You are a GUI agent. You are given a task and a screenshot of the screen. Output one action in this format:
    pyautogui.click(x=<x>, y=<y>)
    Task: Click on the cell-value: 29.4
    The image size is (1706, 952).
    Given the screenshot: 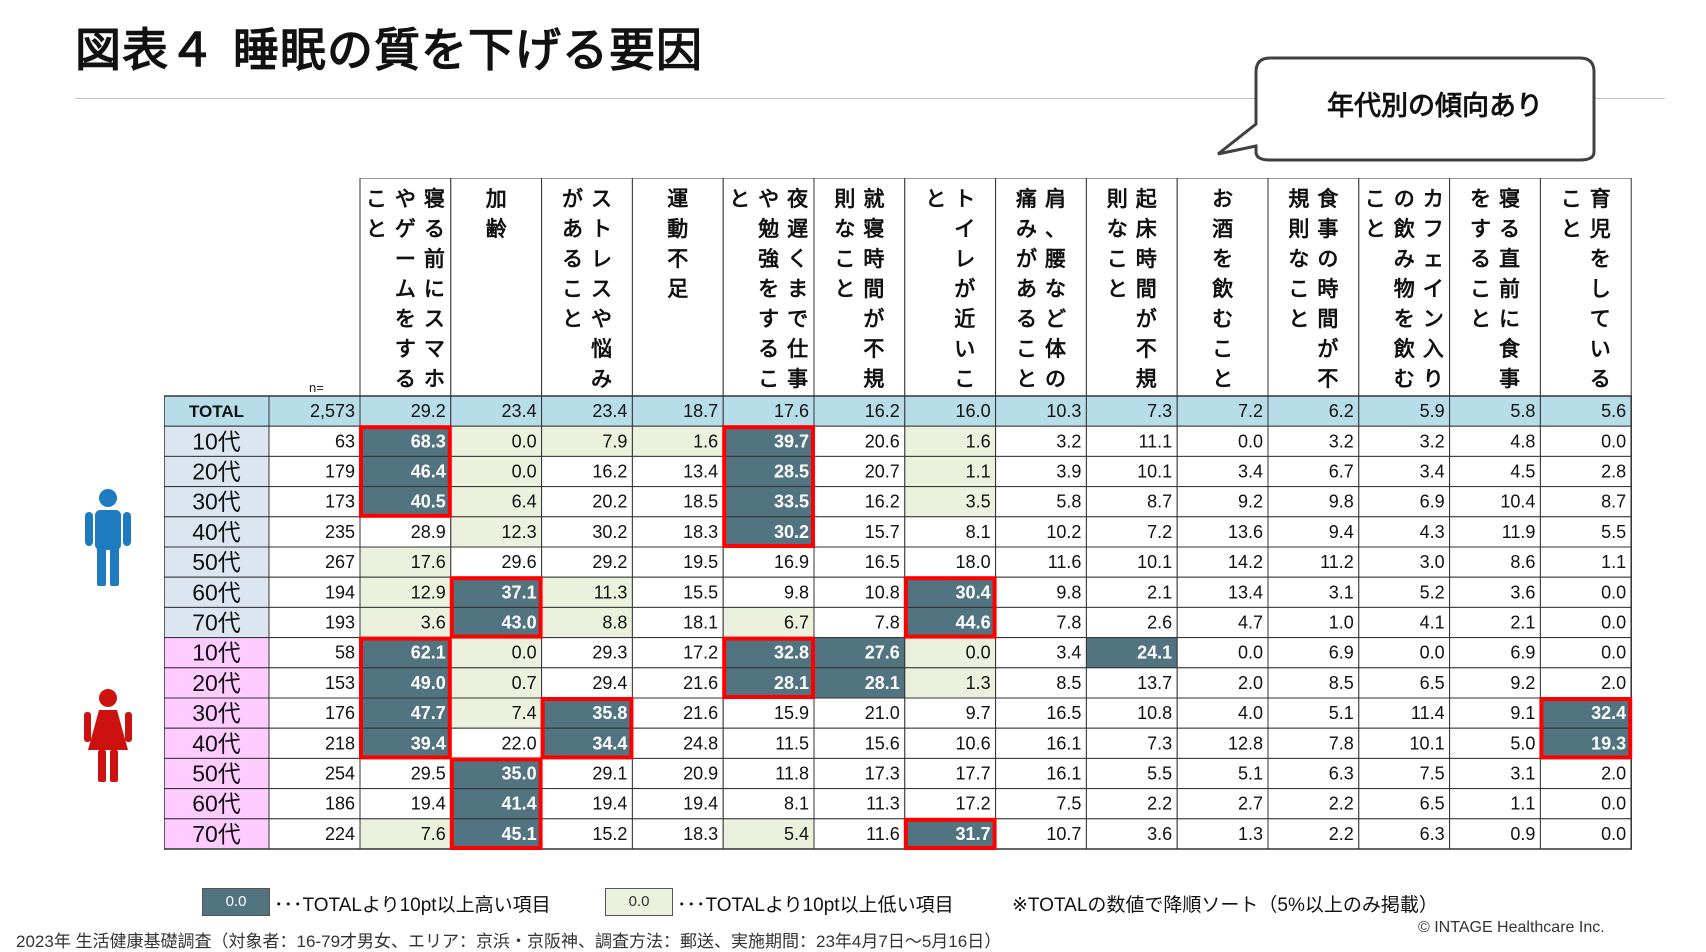 What is the action you would take?
    pyautogui.click(x=609, y=683)
    